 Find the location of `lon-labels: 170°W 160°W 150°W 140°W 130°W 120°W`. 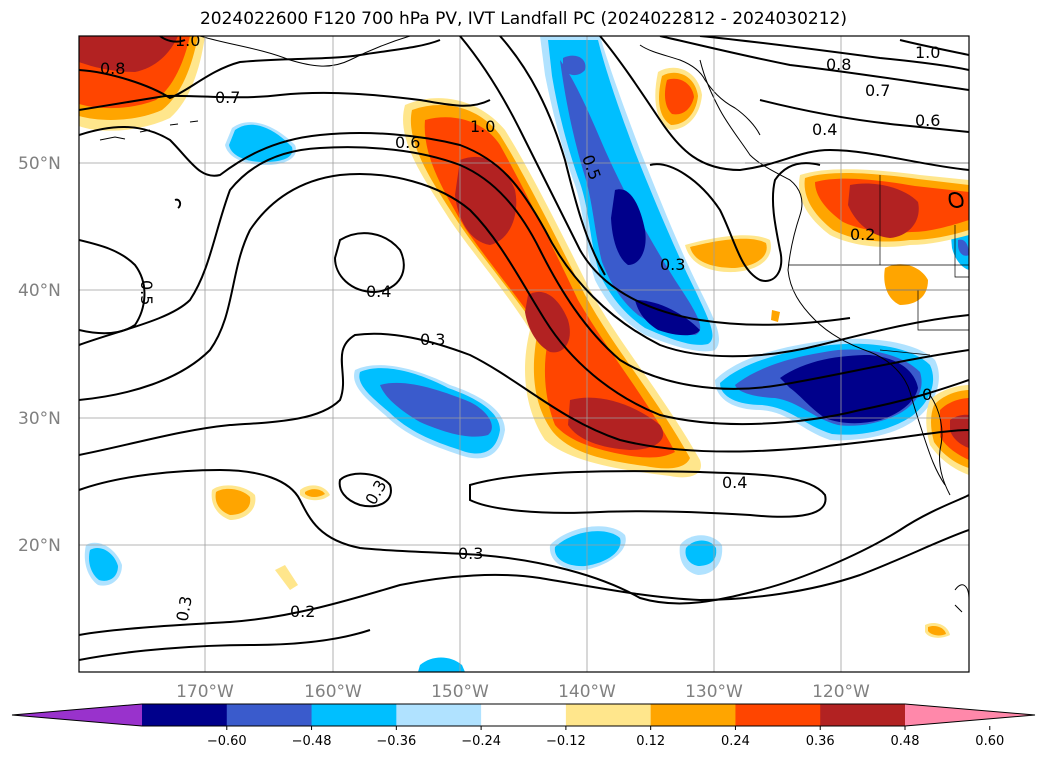

lon-labels: 170°W 160°W 150°W 140°W 130°W 120°W is located at coordinates (523, 692).